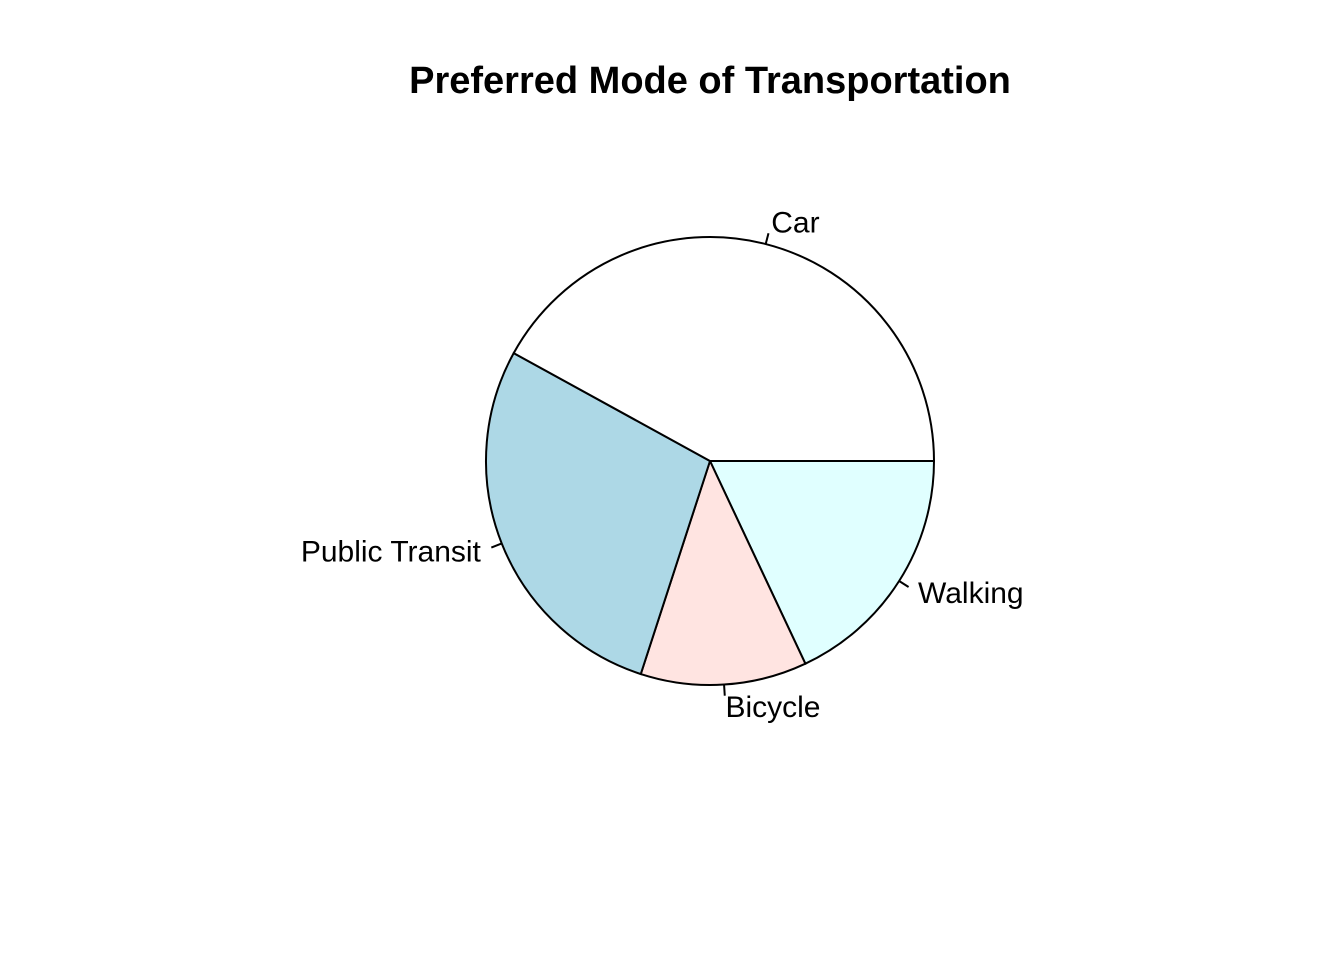 This screenshot has width=1344, height=960. I want to click on pie-slice-walking, so click(822, 563).